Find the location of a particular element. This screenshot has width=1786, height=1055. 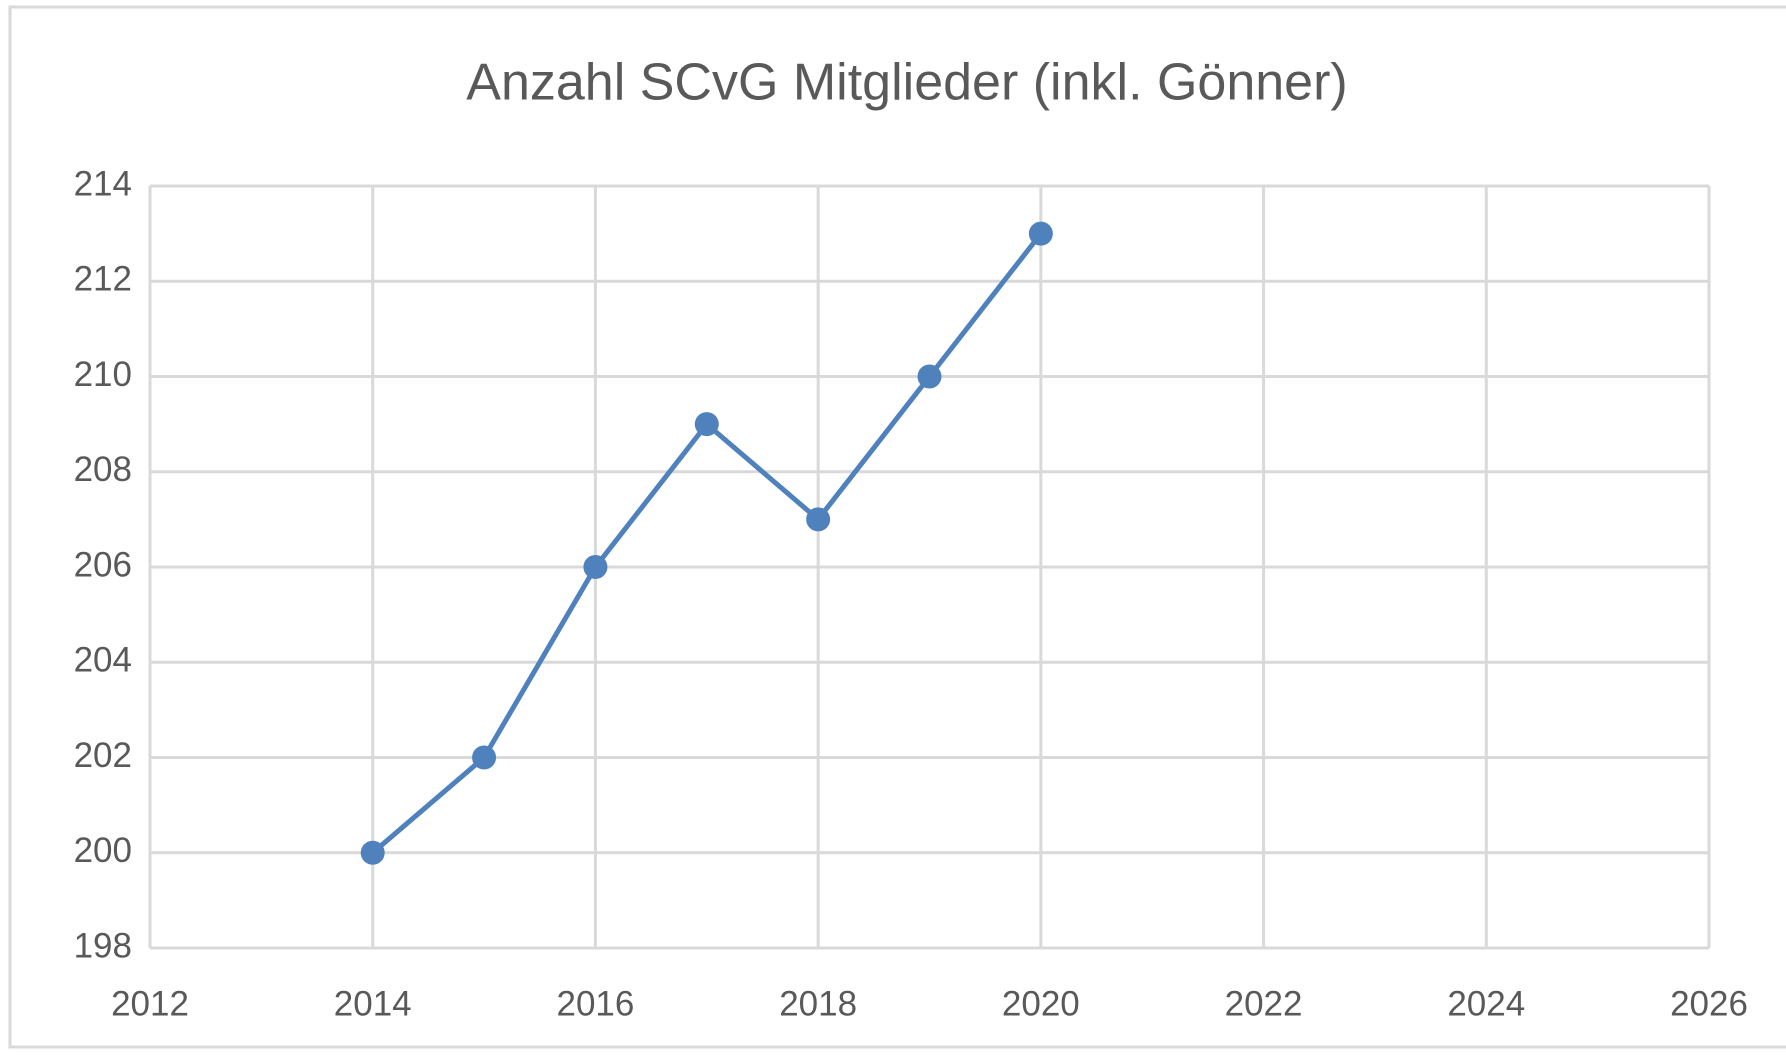

x-tick-label: 2026 is located at coordinates (1709, 1003).